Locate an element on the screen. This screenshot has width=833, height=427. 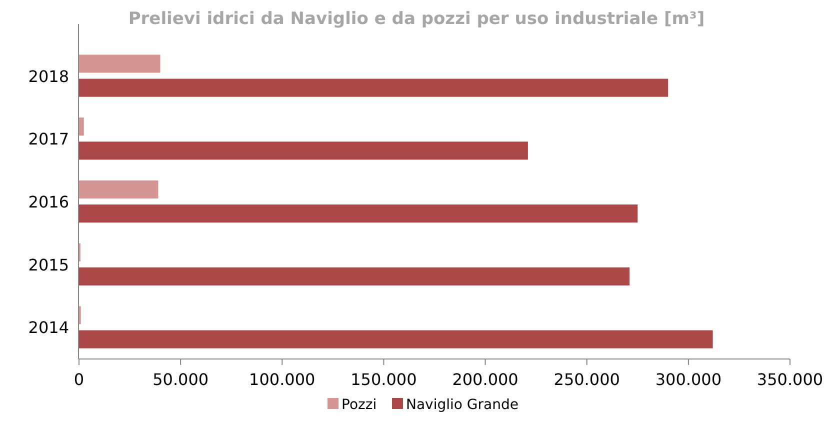
x-tick-label: 50.000 is located at coordinates (180, 379).